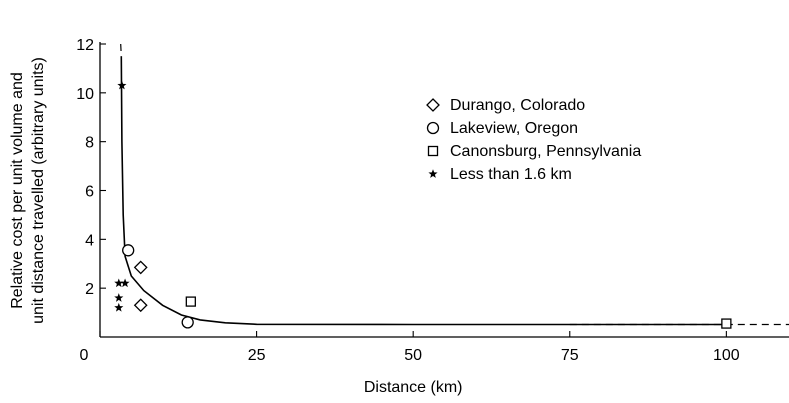  Describe the element at coordinates (121, 50) in the screenshot. I see `dashed-extension` at that location.